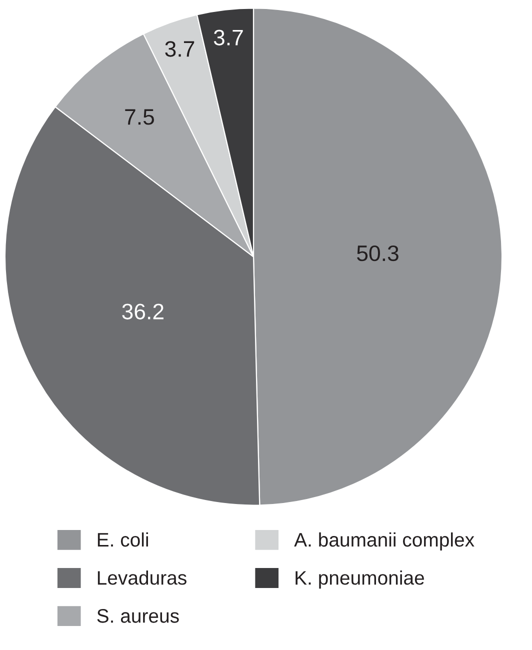 The width and height of the screenshot is (532, 650). I want to click on legend-label: A. baumanii complex, so click(384, 541).